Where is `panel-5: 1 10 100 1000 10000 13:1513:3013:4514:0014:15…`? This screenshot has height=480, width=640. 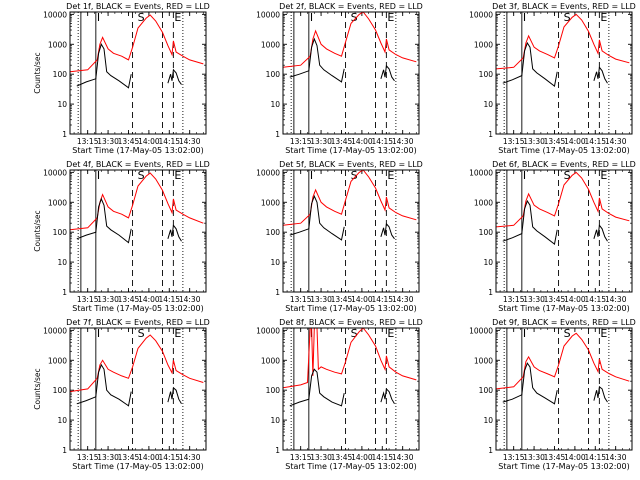
panel-5: 1 10 100 1000 10000 13:1513:3013:4514:0014:15… is located at coordinates (339, 236).